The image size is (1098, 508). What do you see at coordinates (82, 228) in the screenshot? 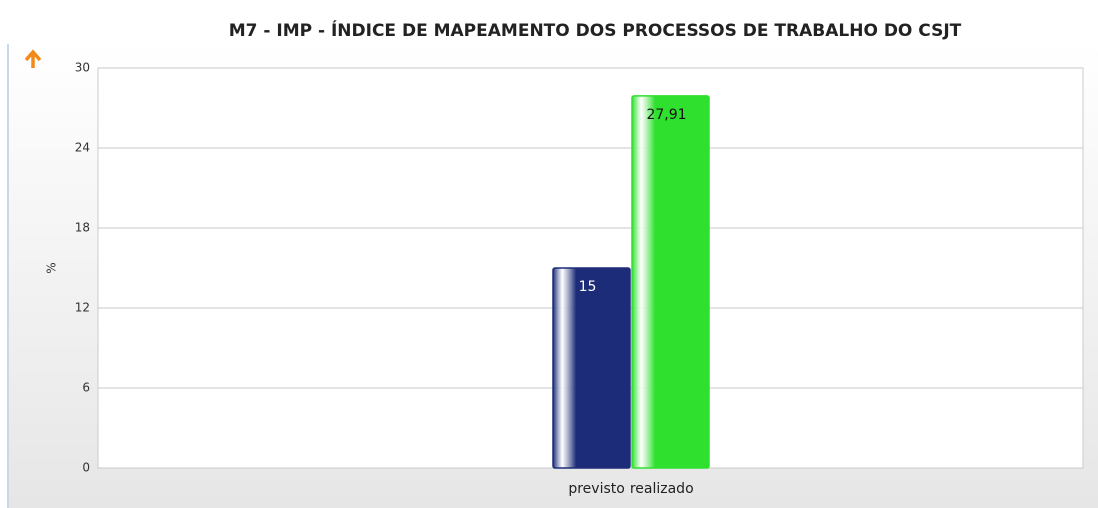
I see `y-tick-label: 18` at bounding box center [82, 228].